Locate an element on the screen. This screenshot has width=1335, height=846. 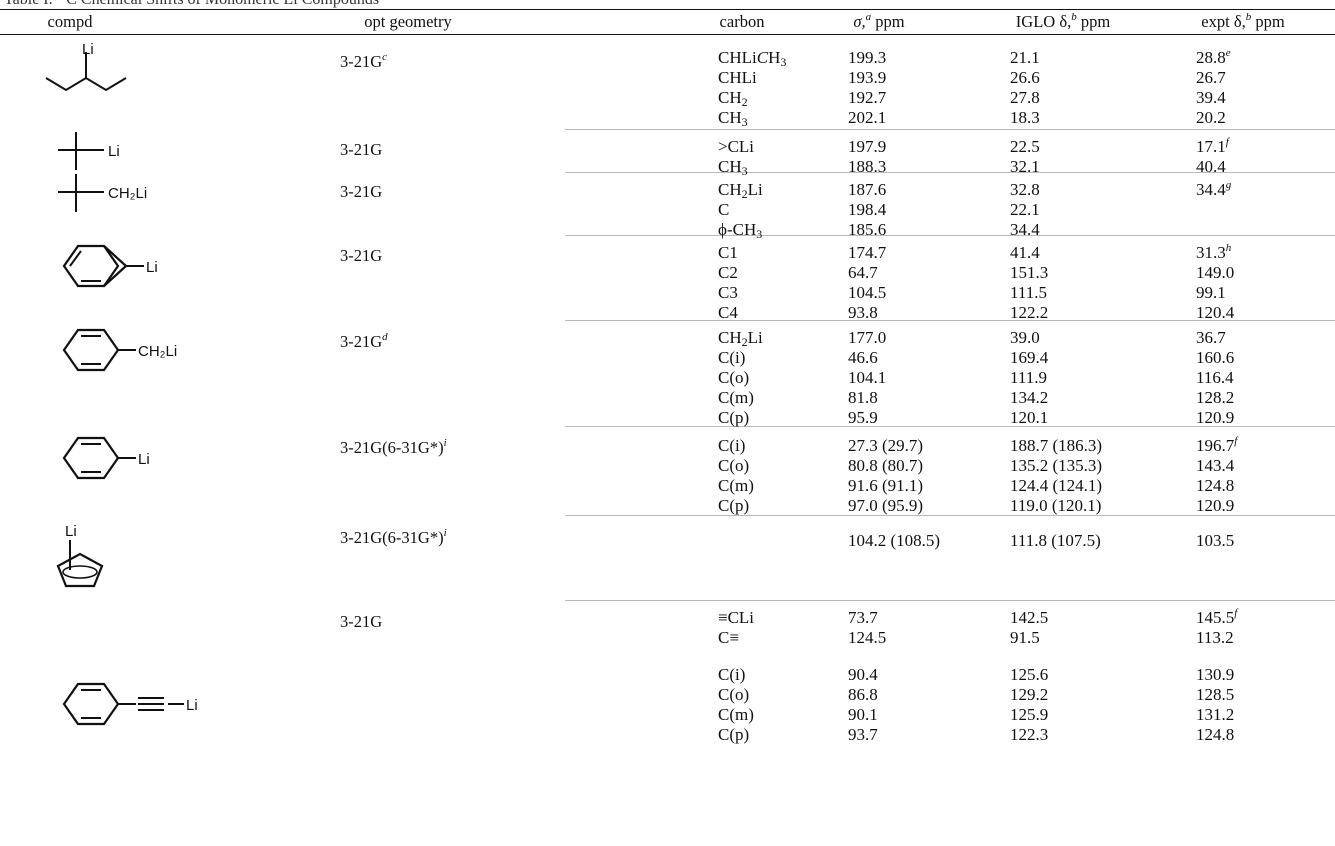
sigma-cell: 64.7 is located at coordinates (863, 272).